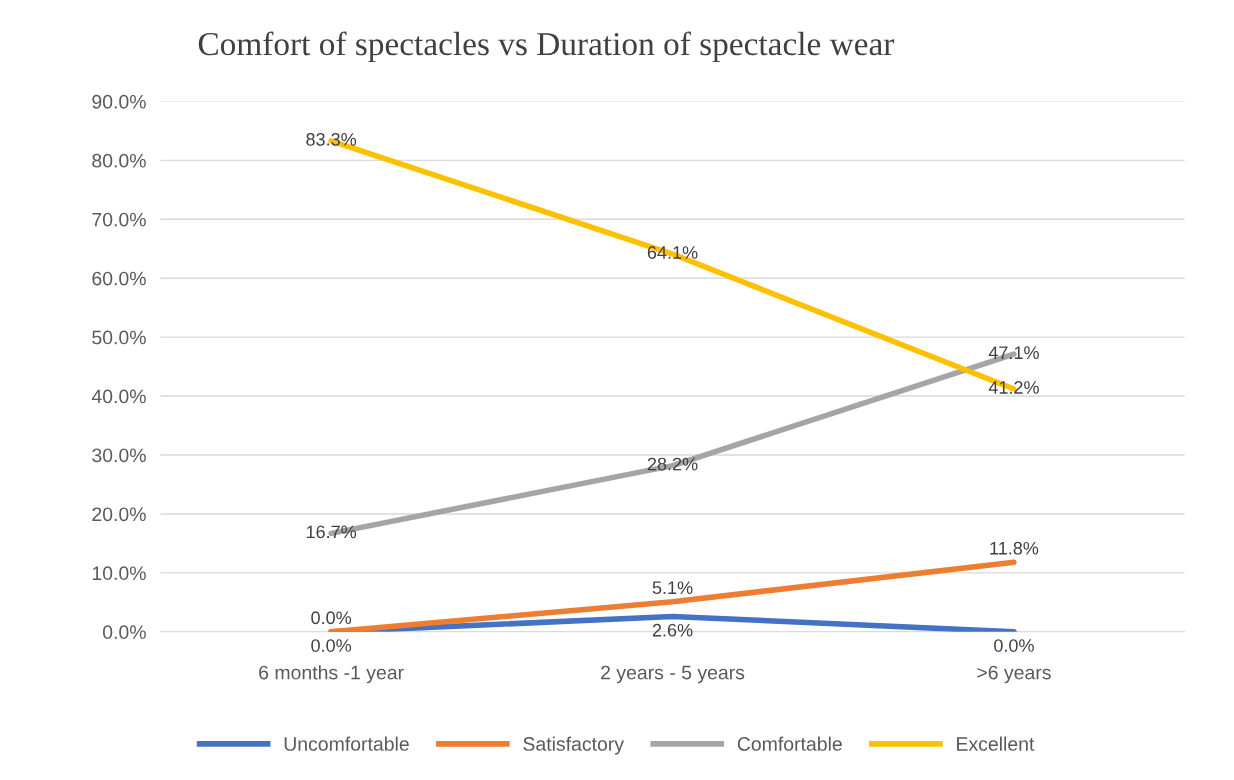 The width and height of the screenshot is (1234, 780). What do you see at coordinates (672, 588) in the screenshot?
I see `data-label: 5.1%` at bounding box center [672, 588].